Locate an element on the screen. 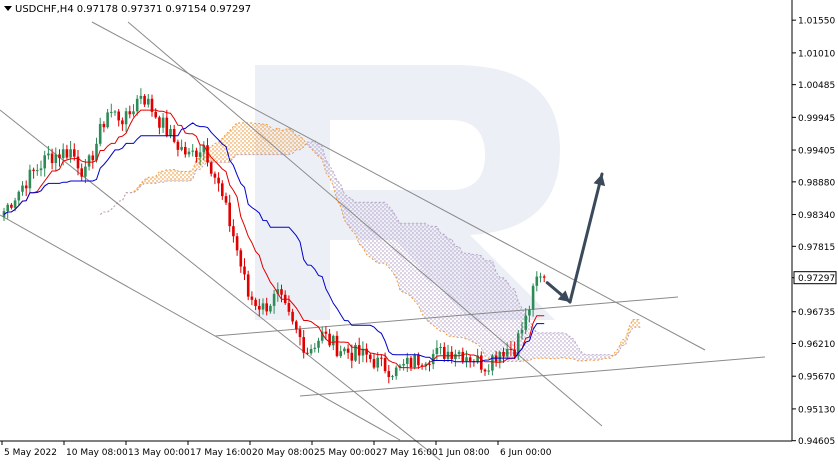 Image resolution: width=838 pixels, height=466 pixels. close-value: 0.97297 is located at coordinates (230, 9).